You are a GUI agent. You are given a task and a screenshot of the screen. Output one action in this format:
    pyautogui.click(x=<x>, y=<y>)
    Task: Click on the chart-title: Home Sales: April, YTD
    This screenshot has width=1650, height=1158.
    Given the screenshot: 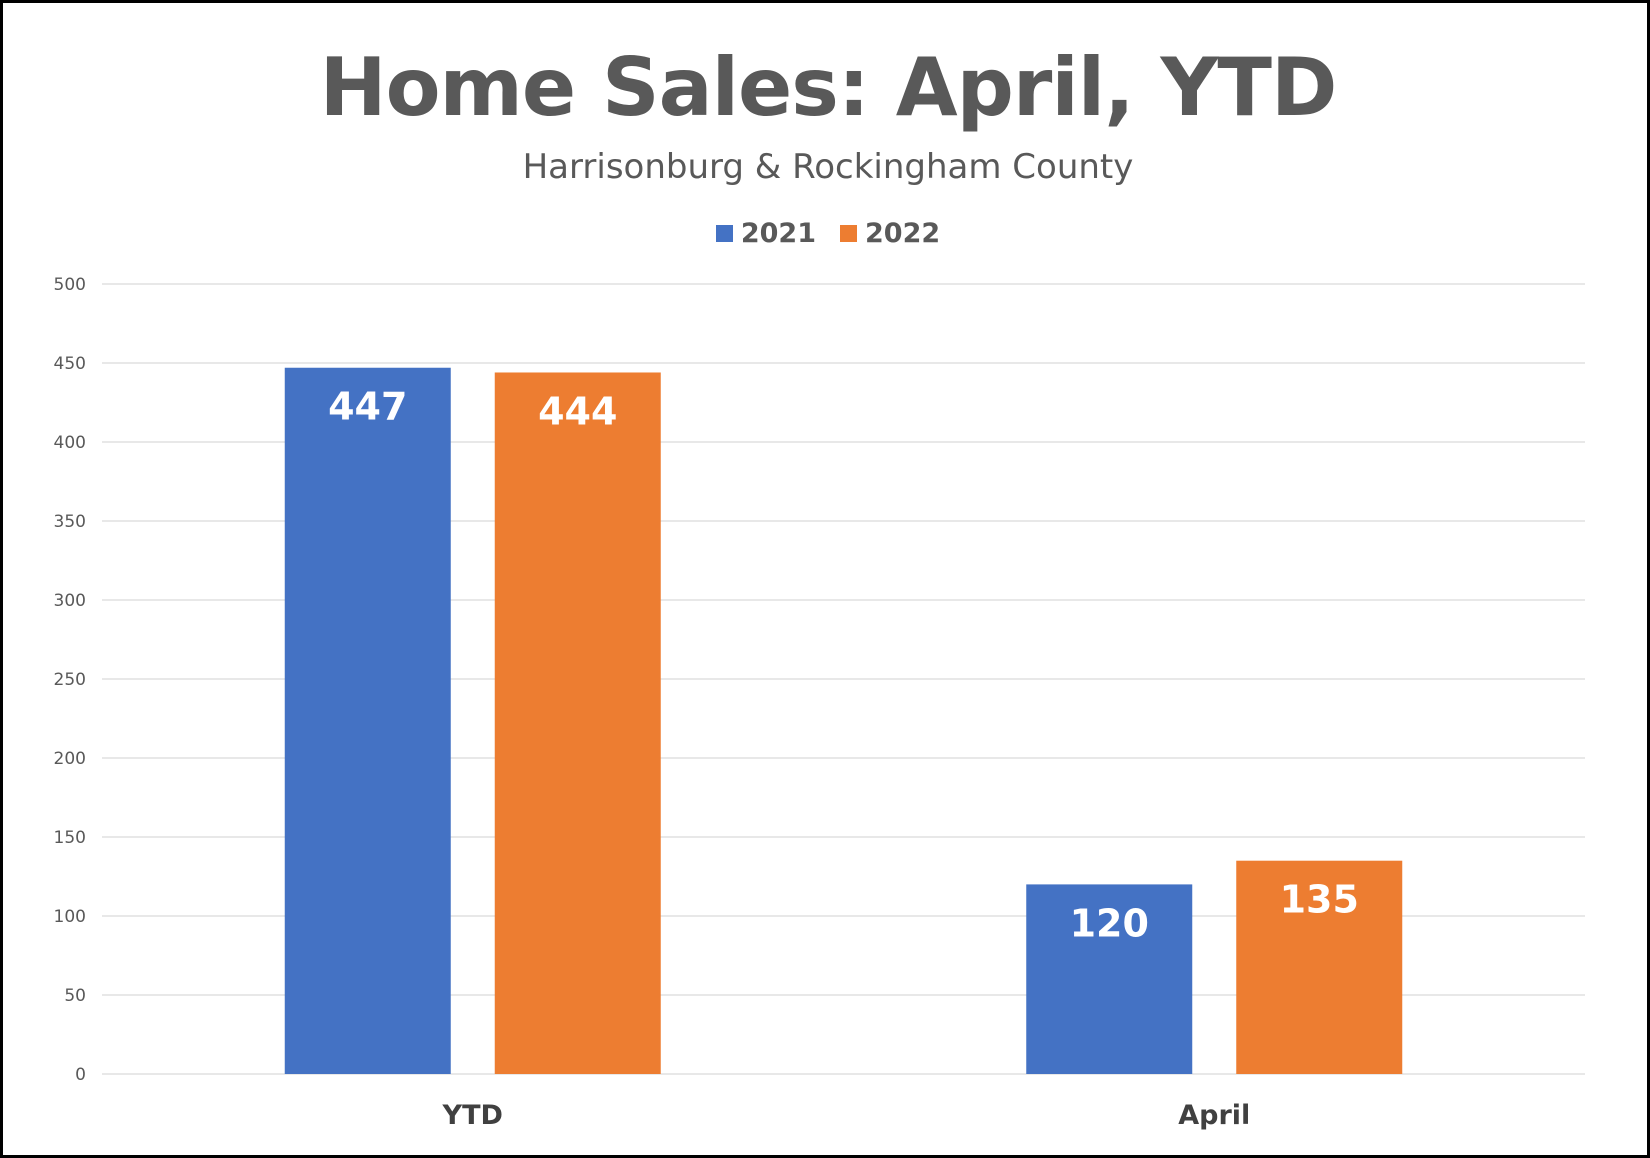 What is the action you would take?
    pyautogui.click(x=828, y=87)
    